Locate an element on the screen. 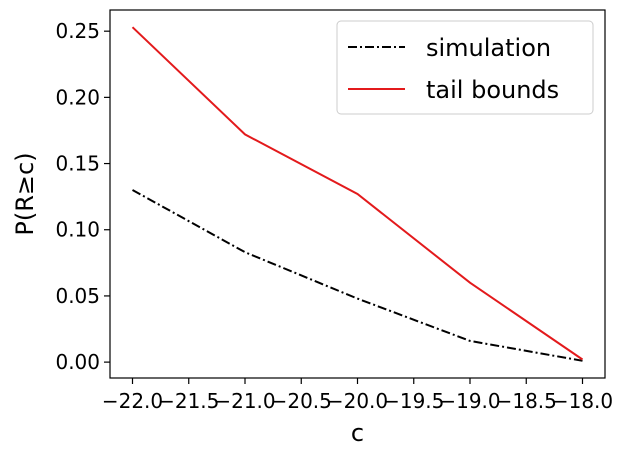 This screenshot has width=630, height=456. x-tick-label: −22.0 is located at coordinates (132, 401).